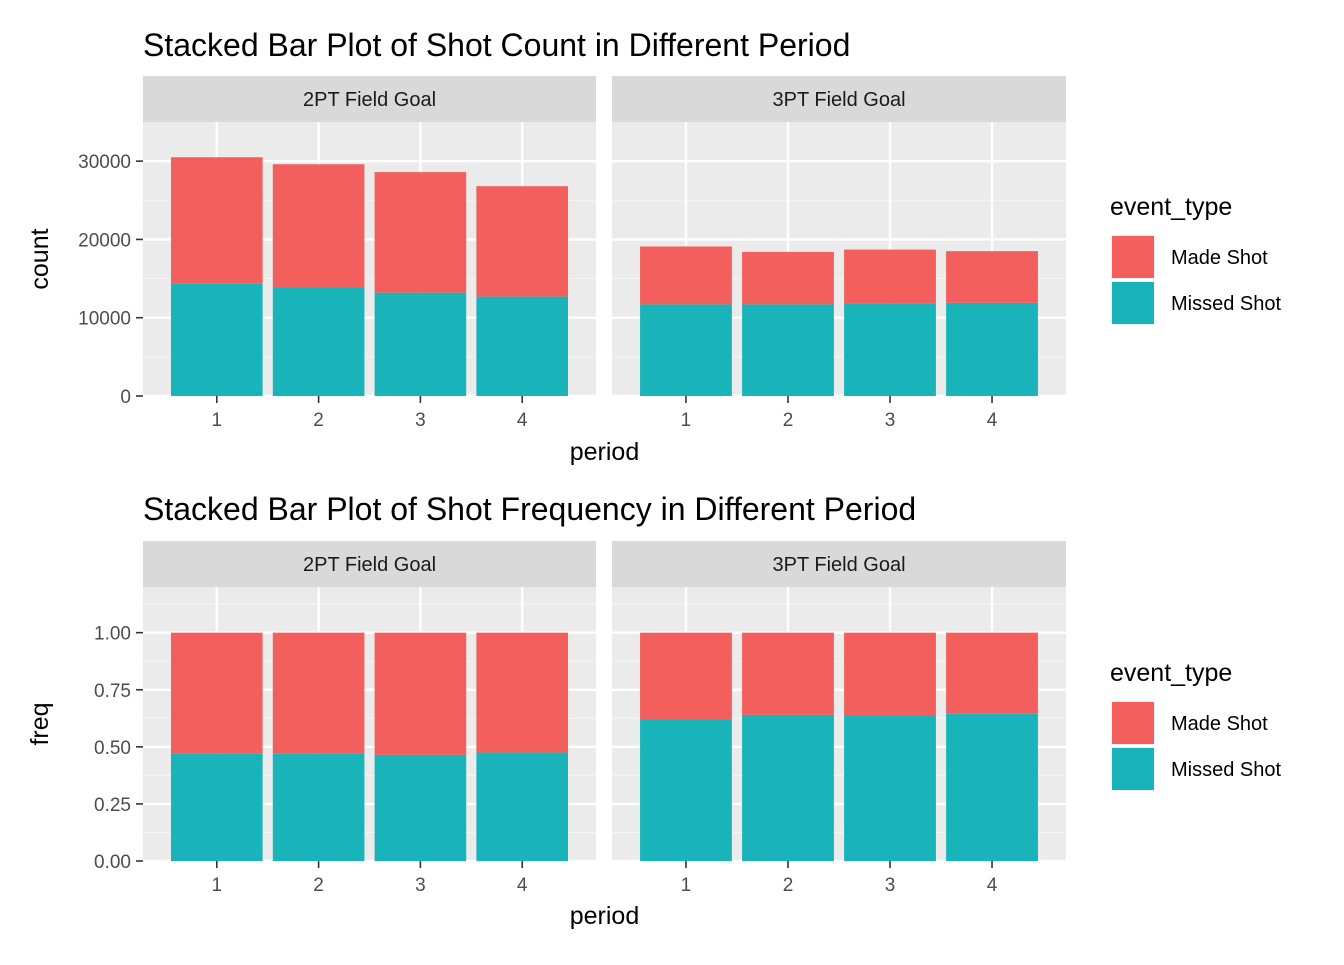 Image resolution: width=1344 pixels, height=965 pixels. I want to click on y-tick-label: 0.50, so click(112, 748).